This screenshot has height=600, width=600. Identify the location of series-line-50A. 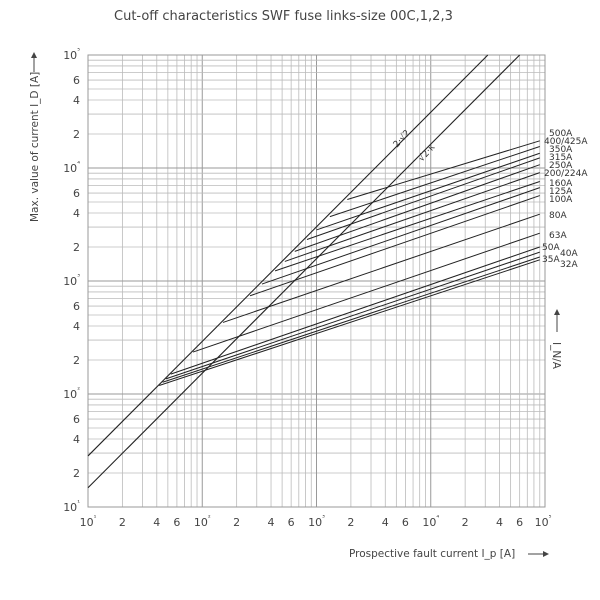
(355, 310).